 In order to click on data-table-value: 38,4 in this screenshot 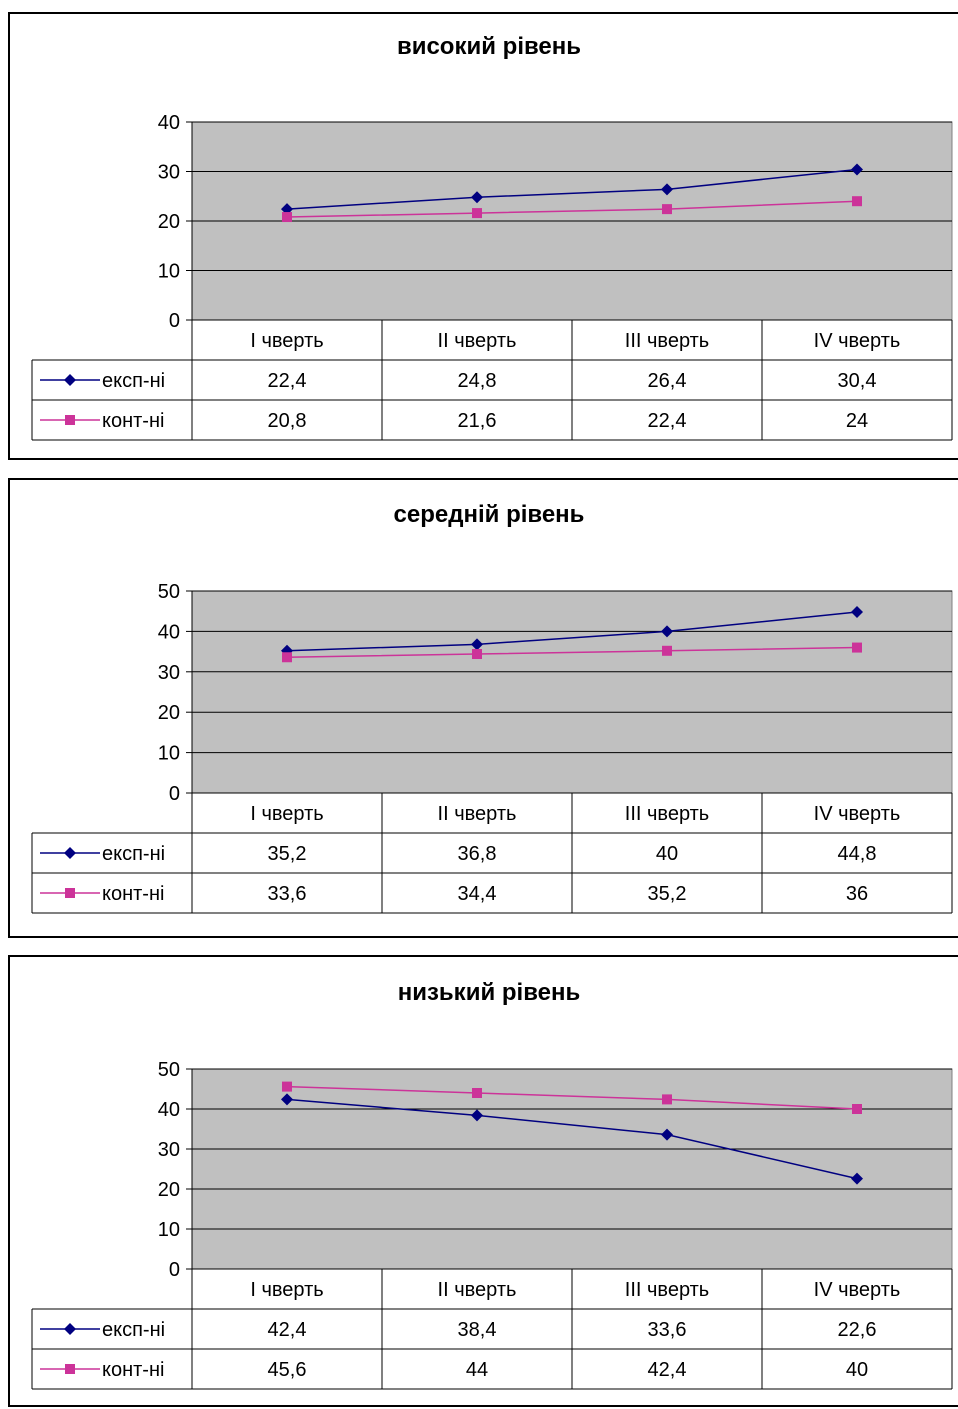, I will do `click(477, 1330)`.